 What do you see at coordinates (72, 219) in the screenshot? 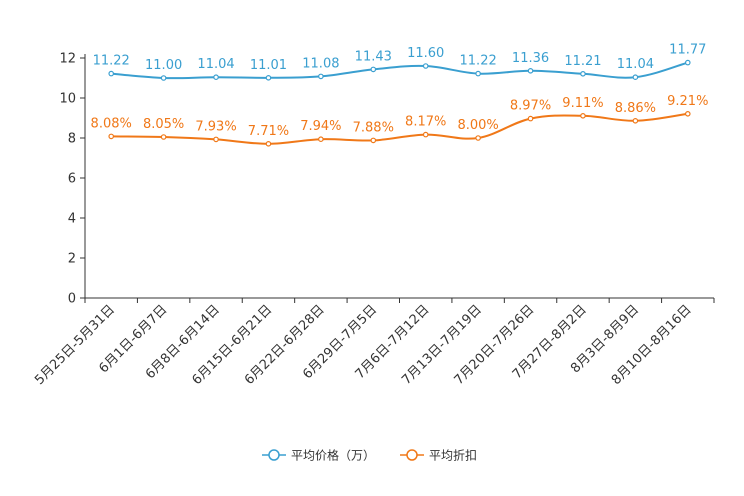
I see `y-tick-label: 4` at bounding box center [72, 219].